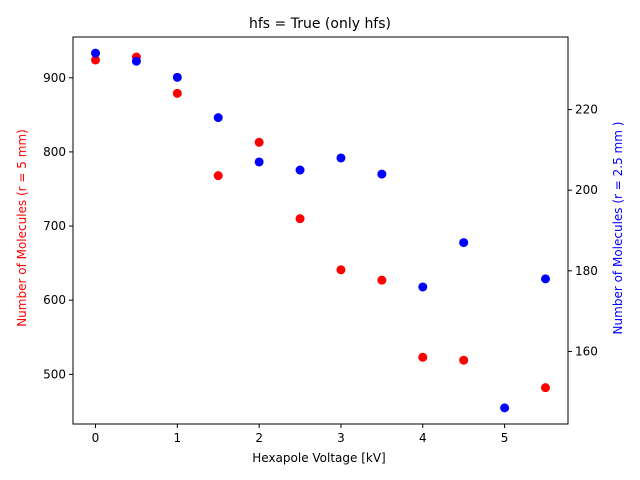 The height and width of the screenshot is (480, 640). Describe the element at coordinates (300, 434) in the screenshot. I see `x-axis: 0 1 2 3 4 5` at that location.